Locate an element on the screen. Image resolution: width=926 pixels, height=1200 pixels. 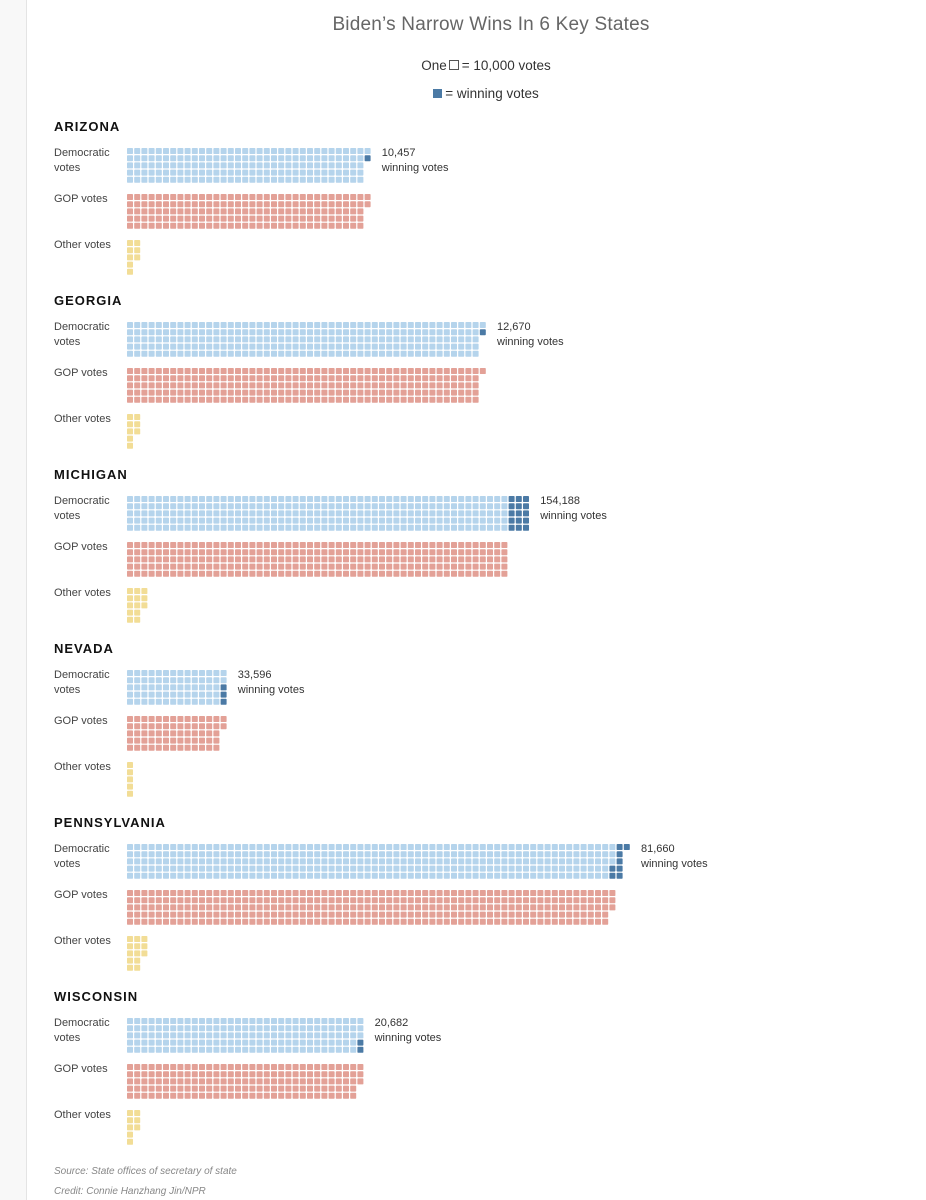
winning-votes-value: 20,682 is located at coordinates (391, 1023).